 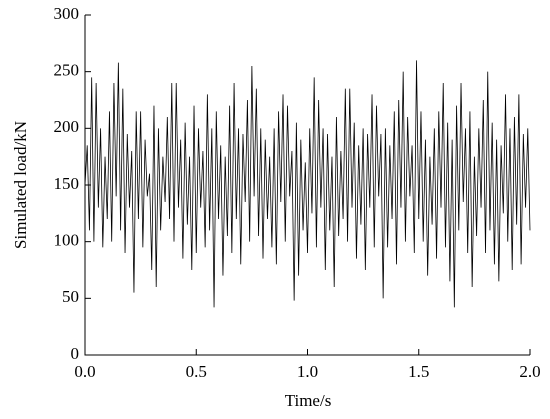 What do you see at coordinates (308, 400) in the screenshot?
I see `x-axis-label: Time/s` at bounding box center [308, 400].